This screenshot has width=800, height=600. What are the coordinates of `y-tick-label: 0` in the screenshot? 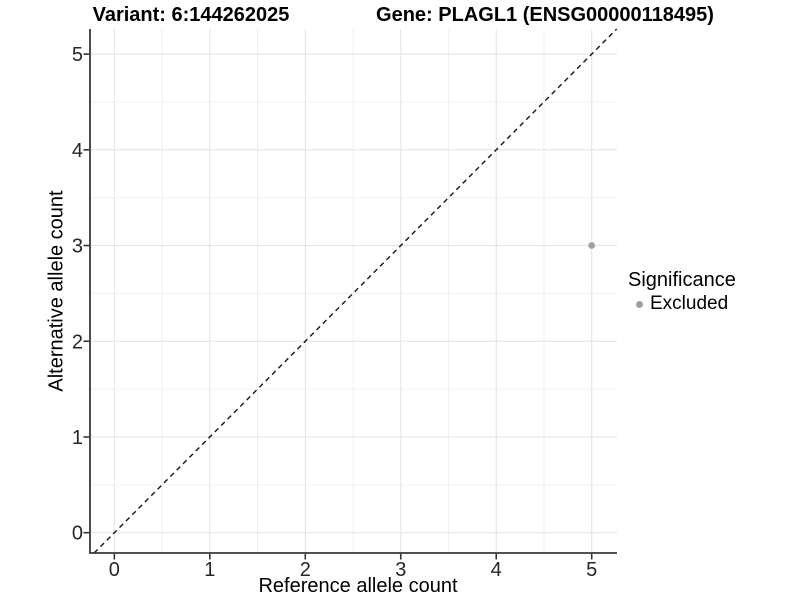 It's located at (77, 534).